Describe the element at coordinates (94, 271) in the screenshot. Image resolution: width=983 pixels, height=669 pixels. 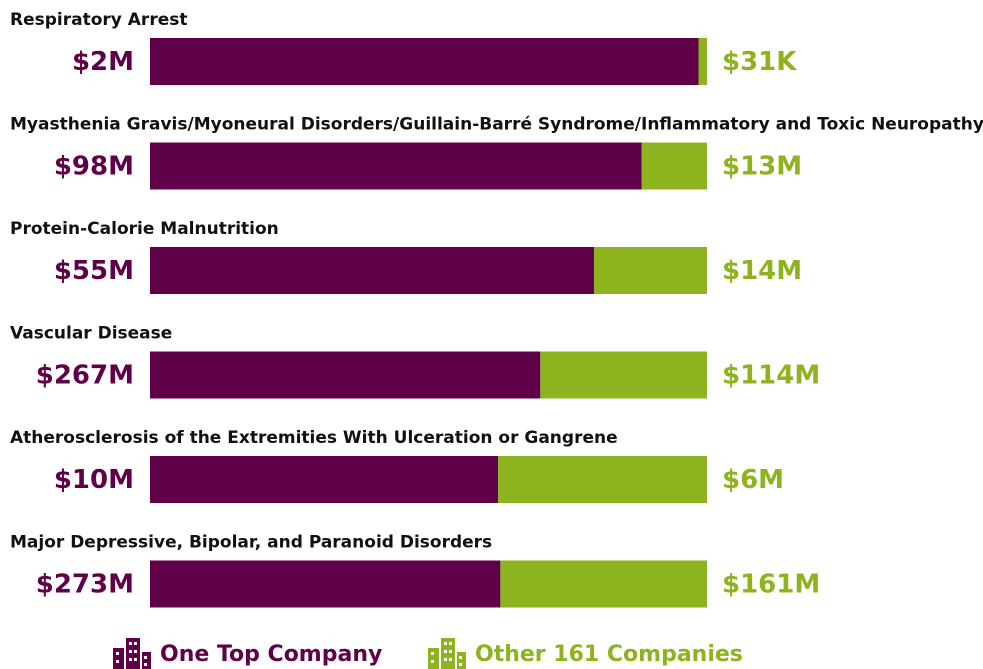
I see `value-label: $55M` at that location.